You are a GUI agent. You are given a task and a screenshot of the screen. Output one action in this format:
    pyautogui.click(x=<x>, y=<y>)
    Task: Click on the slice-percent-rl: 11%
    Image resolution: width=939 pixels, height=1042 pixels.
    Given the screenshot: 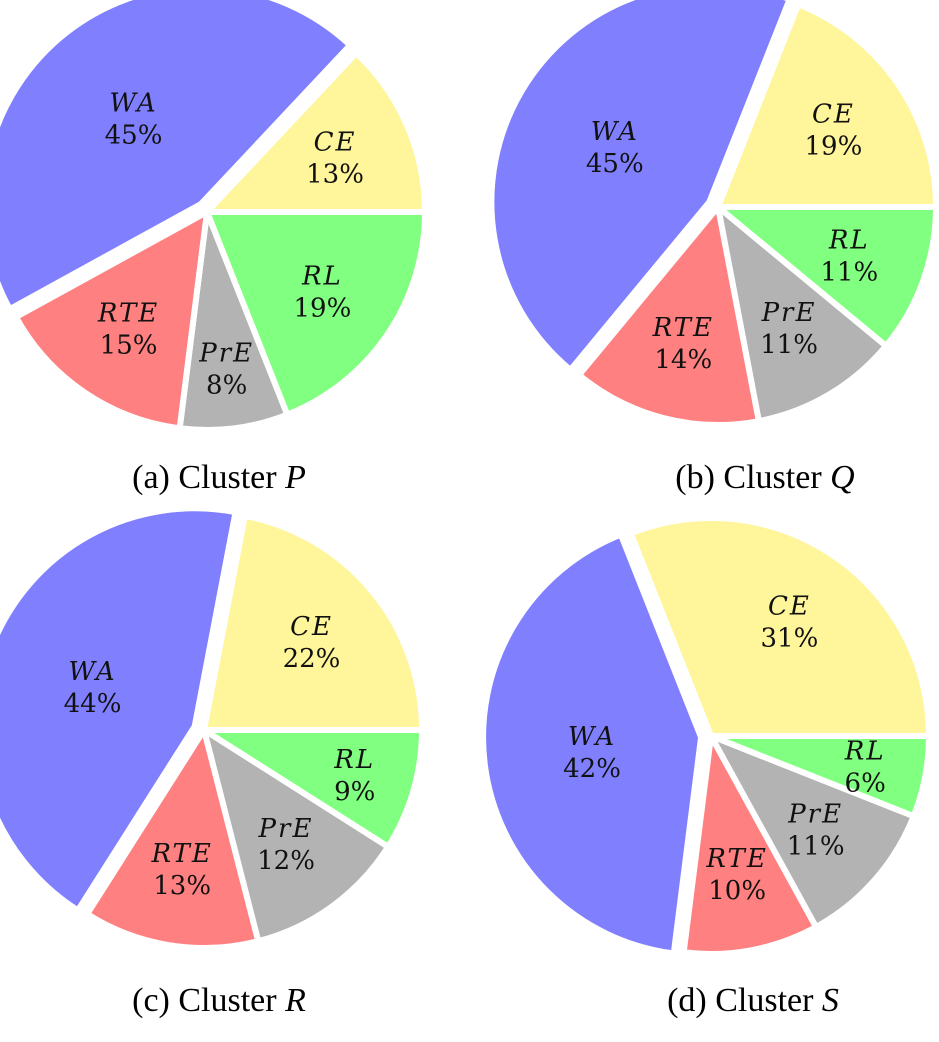 What is the action you would take?
    pyautogui.click(x=849, y=272)
    